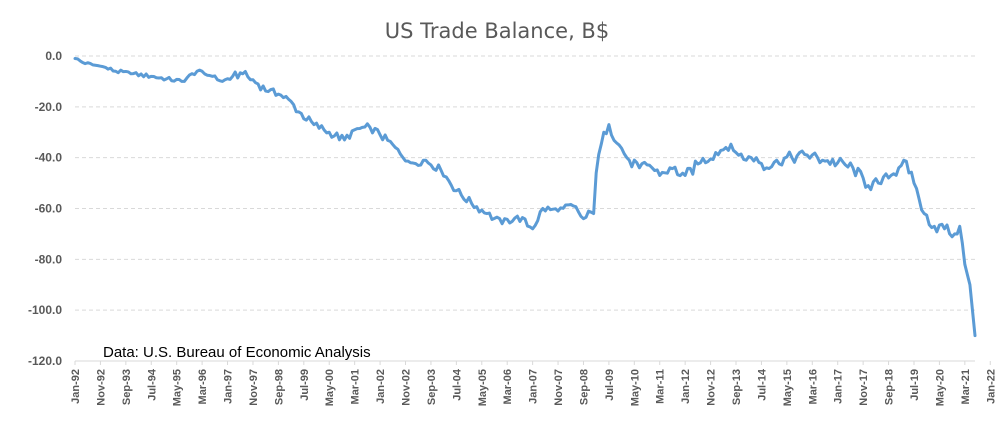 The image size is (1000, 429). Describe the element at coordinates (127, 387) in the screenshot. I see `x-tick-label: Sep-93` at that location.